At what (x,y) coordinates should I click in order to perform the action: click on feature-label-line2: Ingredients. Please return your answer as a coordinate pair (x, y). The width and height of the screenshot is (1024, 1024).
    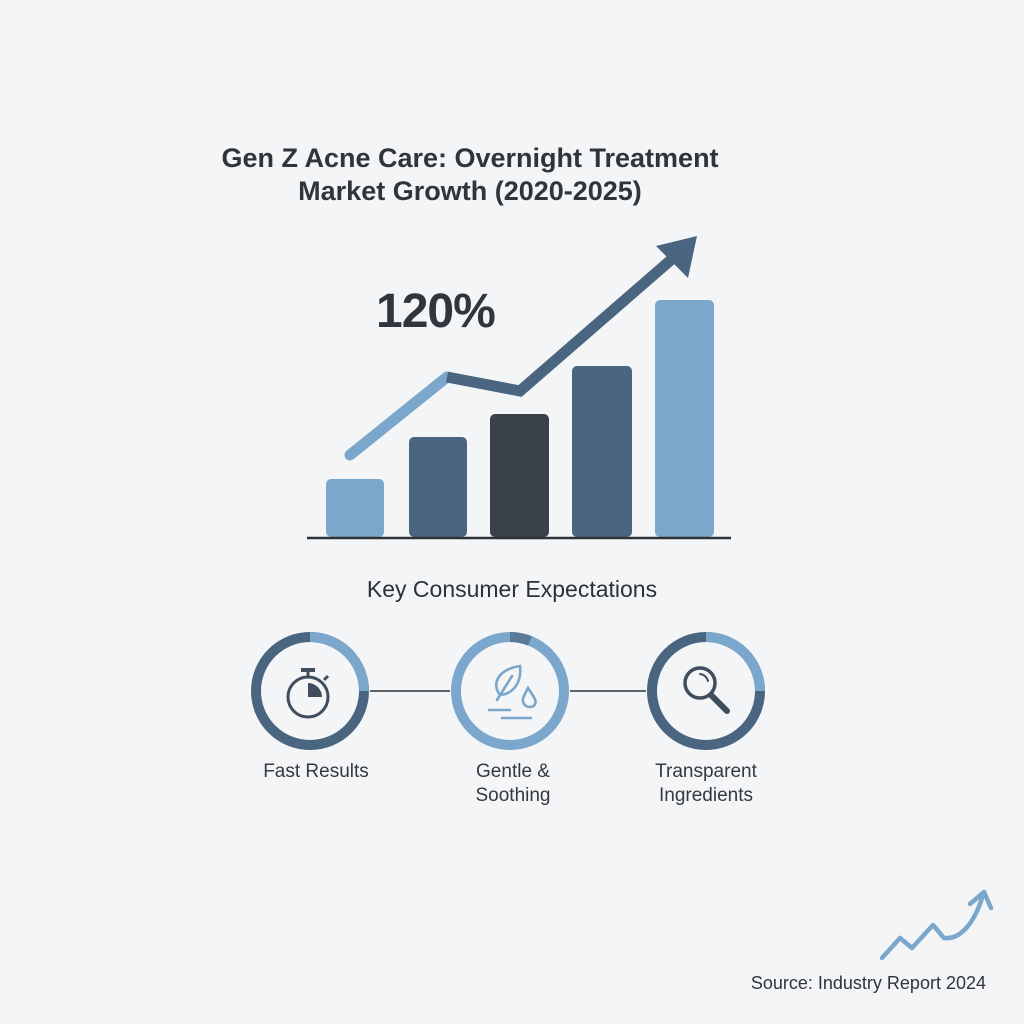
    Looking at the image, I should click on (705, 795).